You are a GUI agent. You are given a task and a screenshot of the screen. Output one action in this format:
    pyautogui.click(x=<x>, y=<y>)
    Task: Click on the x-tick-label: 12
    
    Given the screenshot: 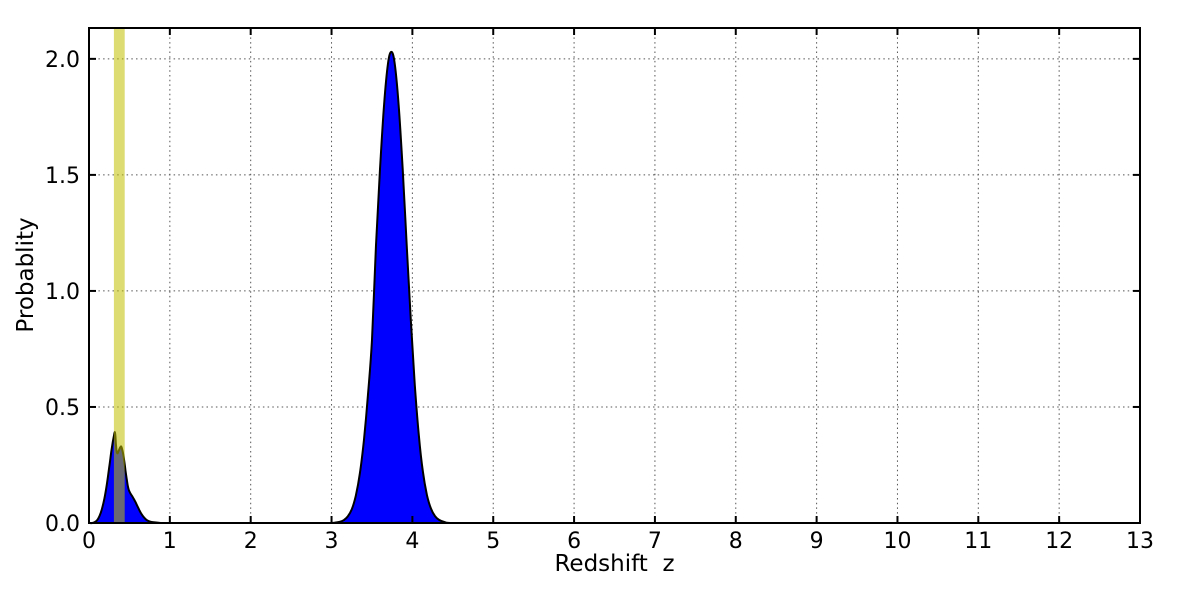 What is the action you would take?
    pyautogui.click(x=1059, y=541)
    